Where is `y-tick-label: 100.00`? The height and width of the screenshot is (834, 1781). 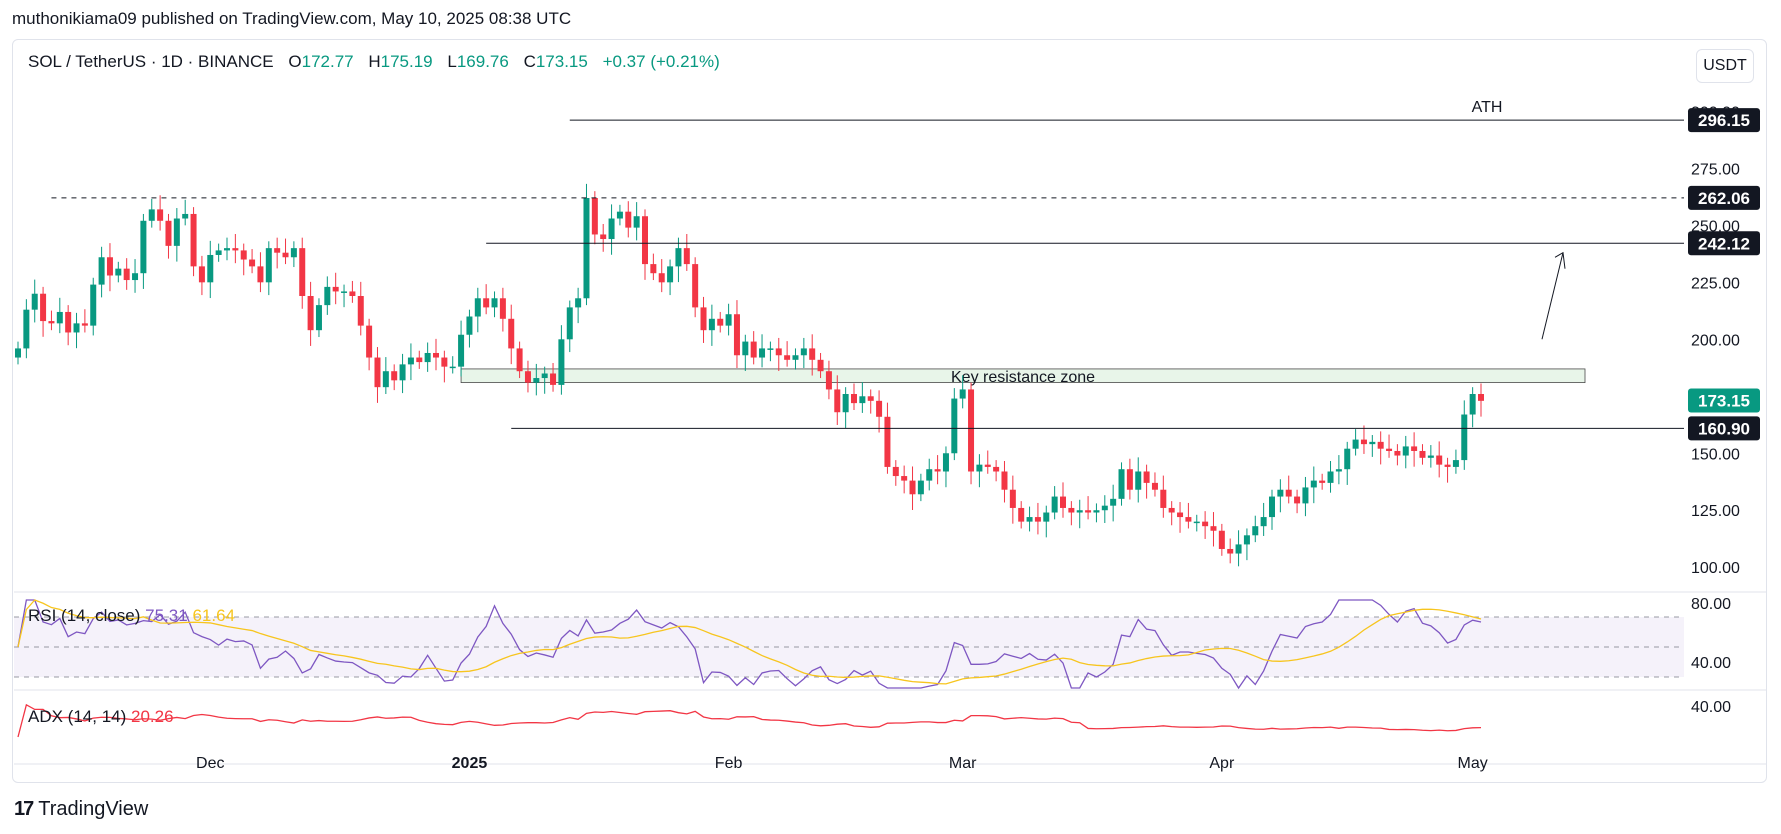 y-tick-label: 100.00 is located at coordinates (1715, 568).